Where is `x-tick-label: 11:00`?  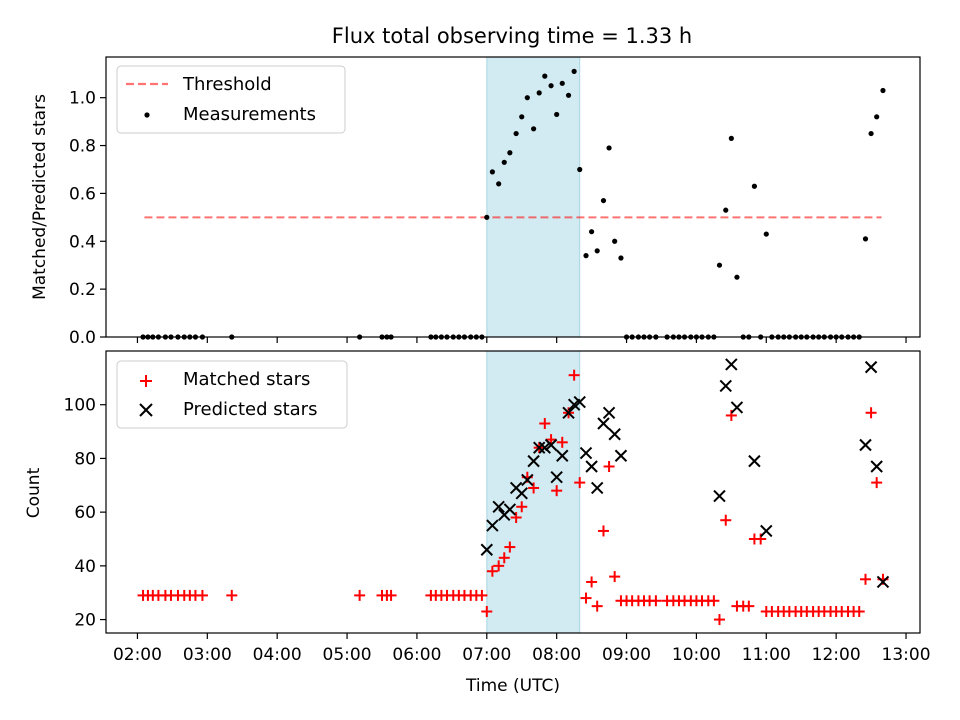
x-tick-label: 11:00 is located at coordinates (766, 655).